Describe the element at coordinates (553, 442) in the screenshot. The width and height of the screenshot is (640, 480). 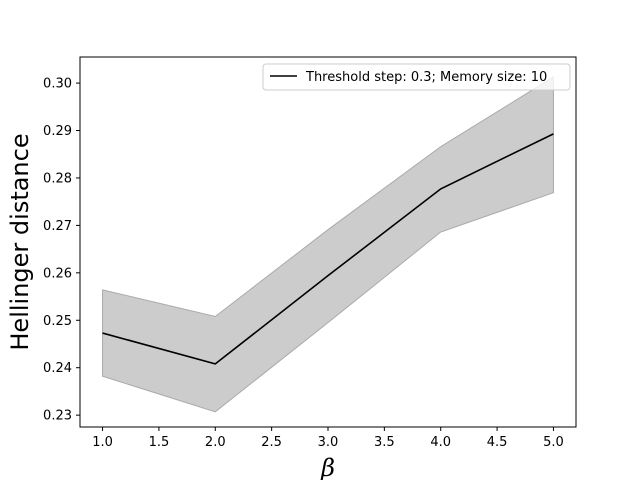
I see `x-tick-label: 5.0` at that location.